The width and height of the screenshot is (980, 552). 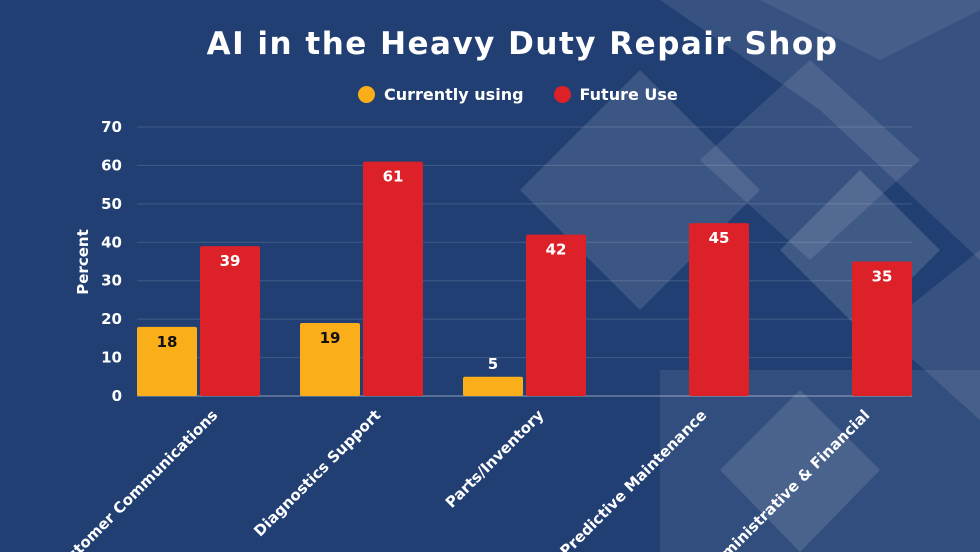 I want to click on legend: Currently using Future Use, so click(x=518, y=94).